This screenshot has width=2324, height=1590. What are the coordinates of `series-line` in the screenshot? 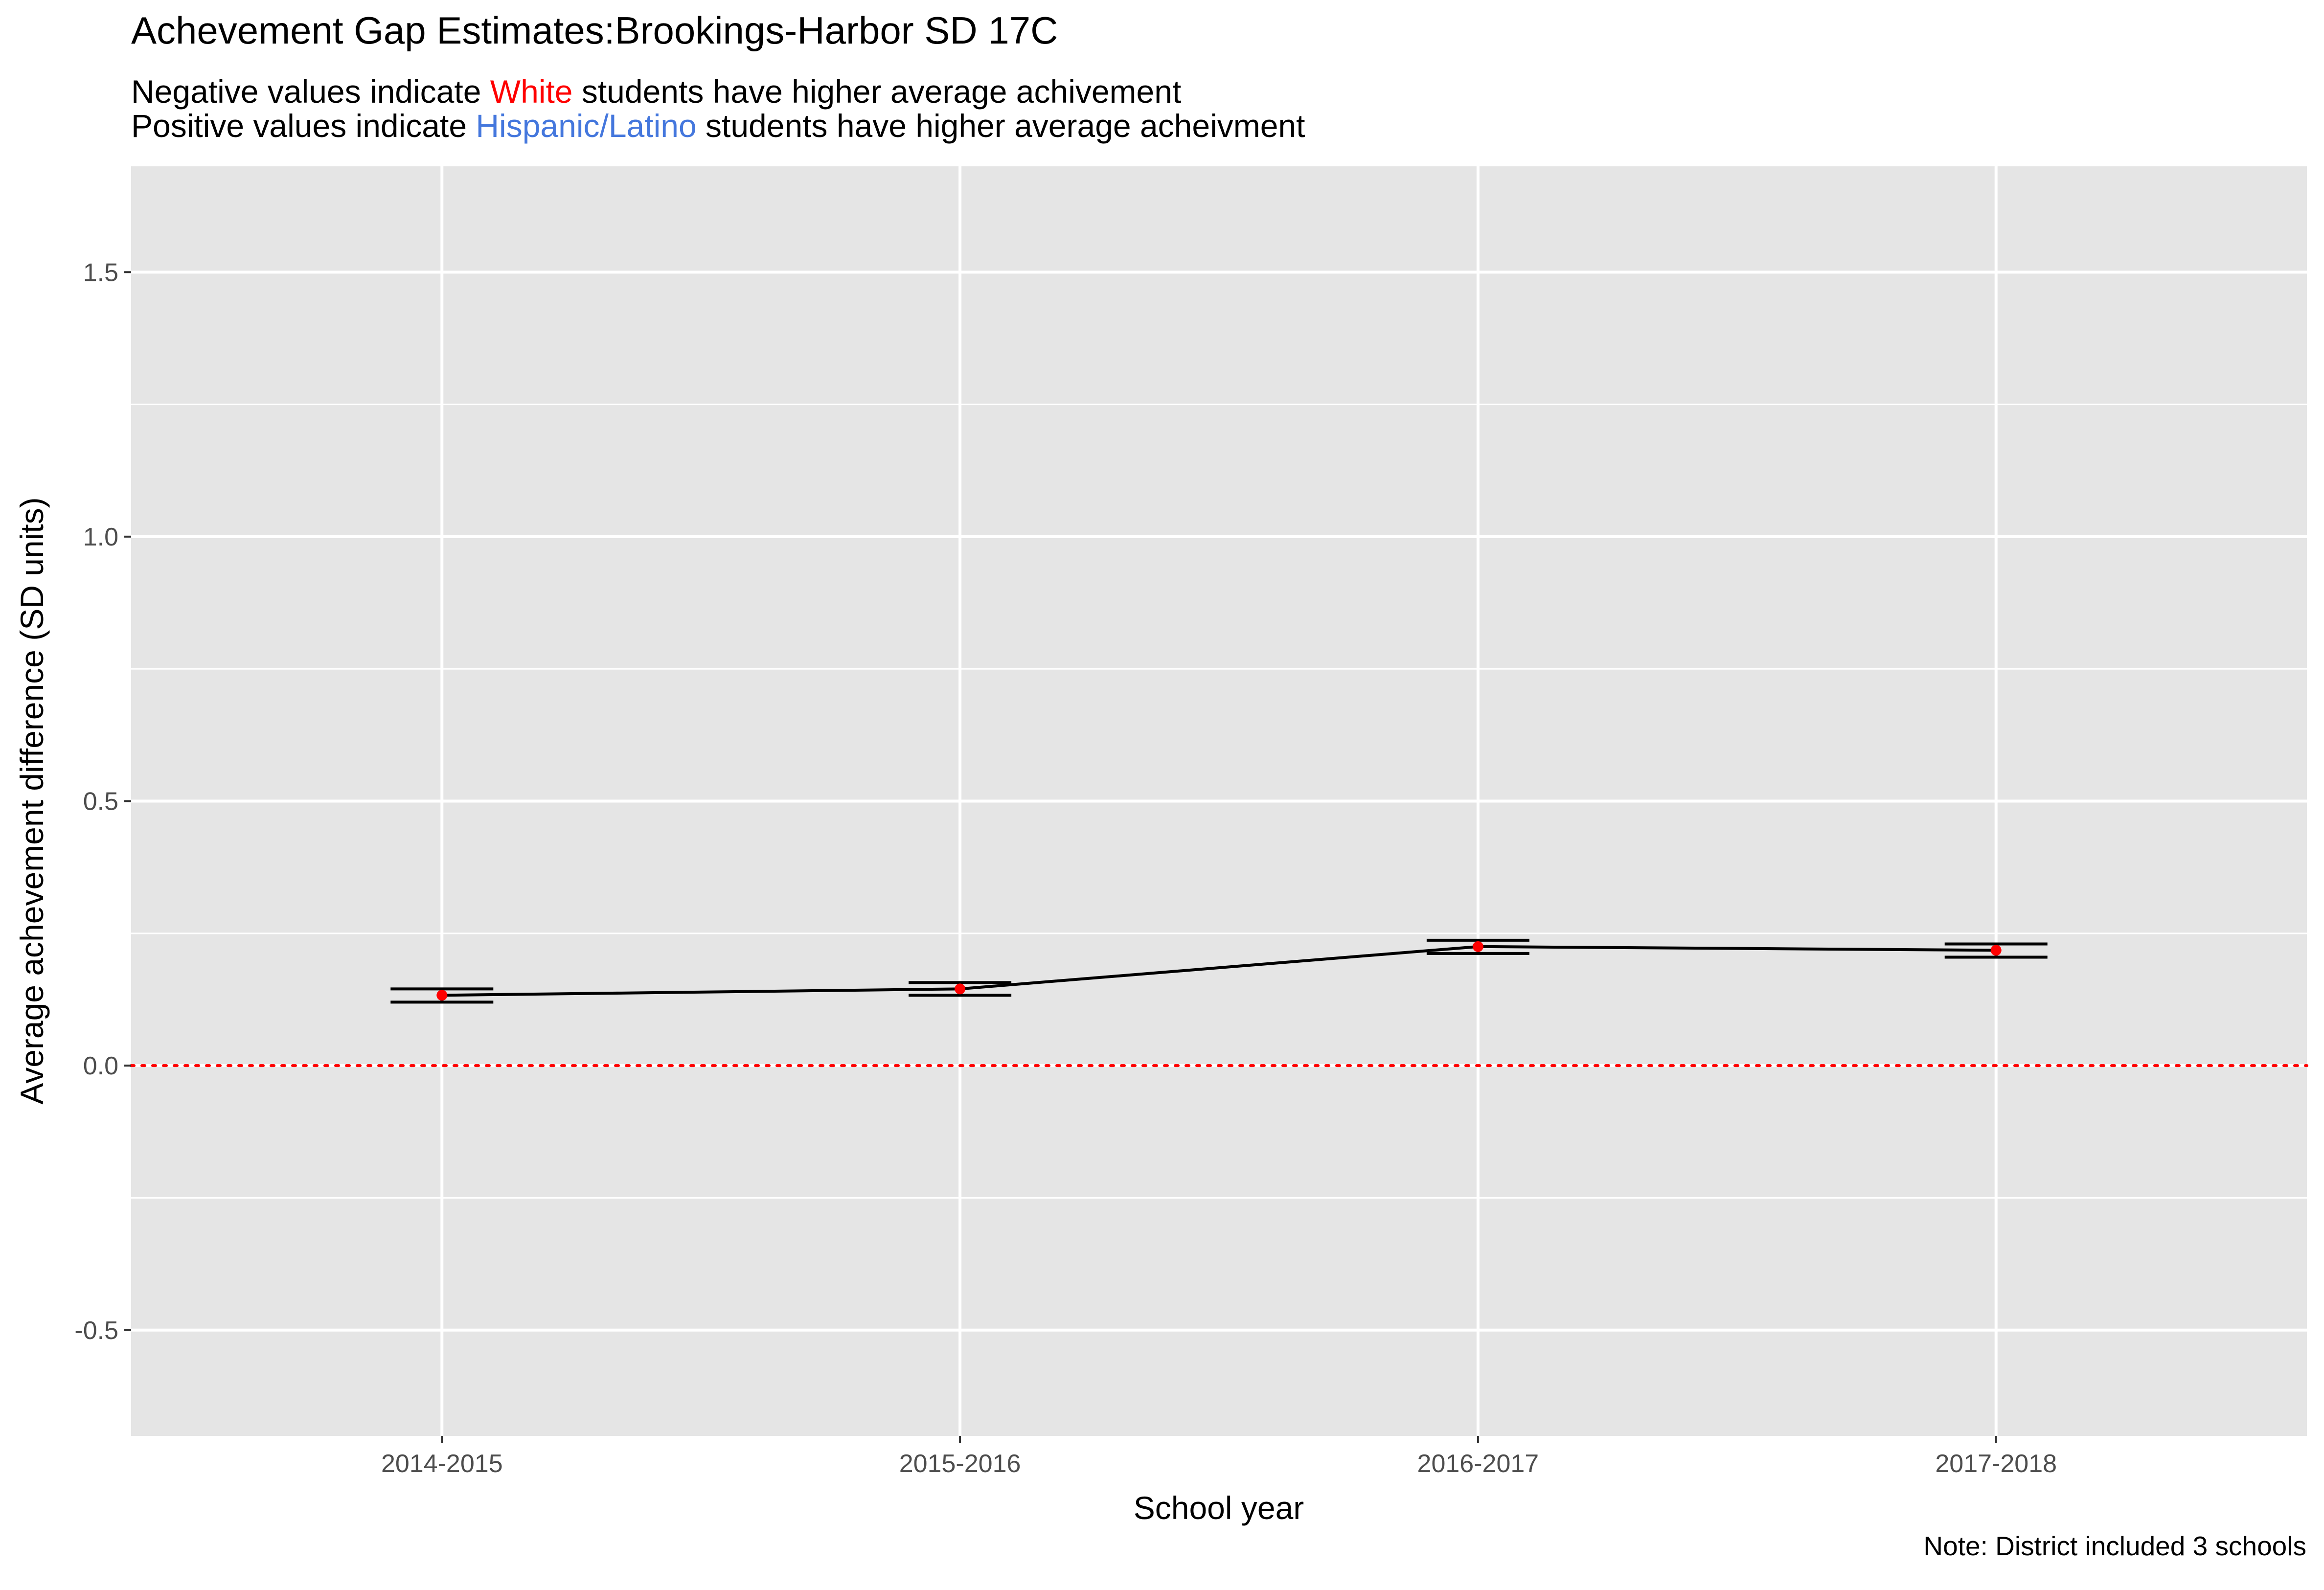 It's located at (1219, 971).